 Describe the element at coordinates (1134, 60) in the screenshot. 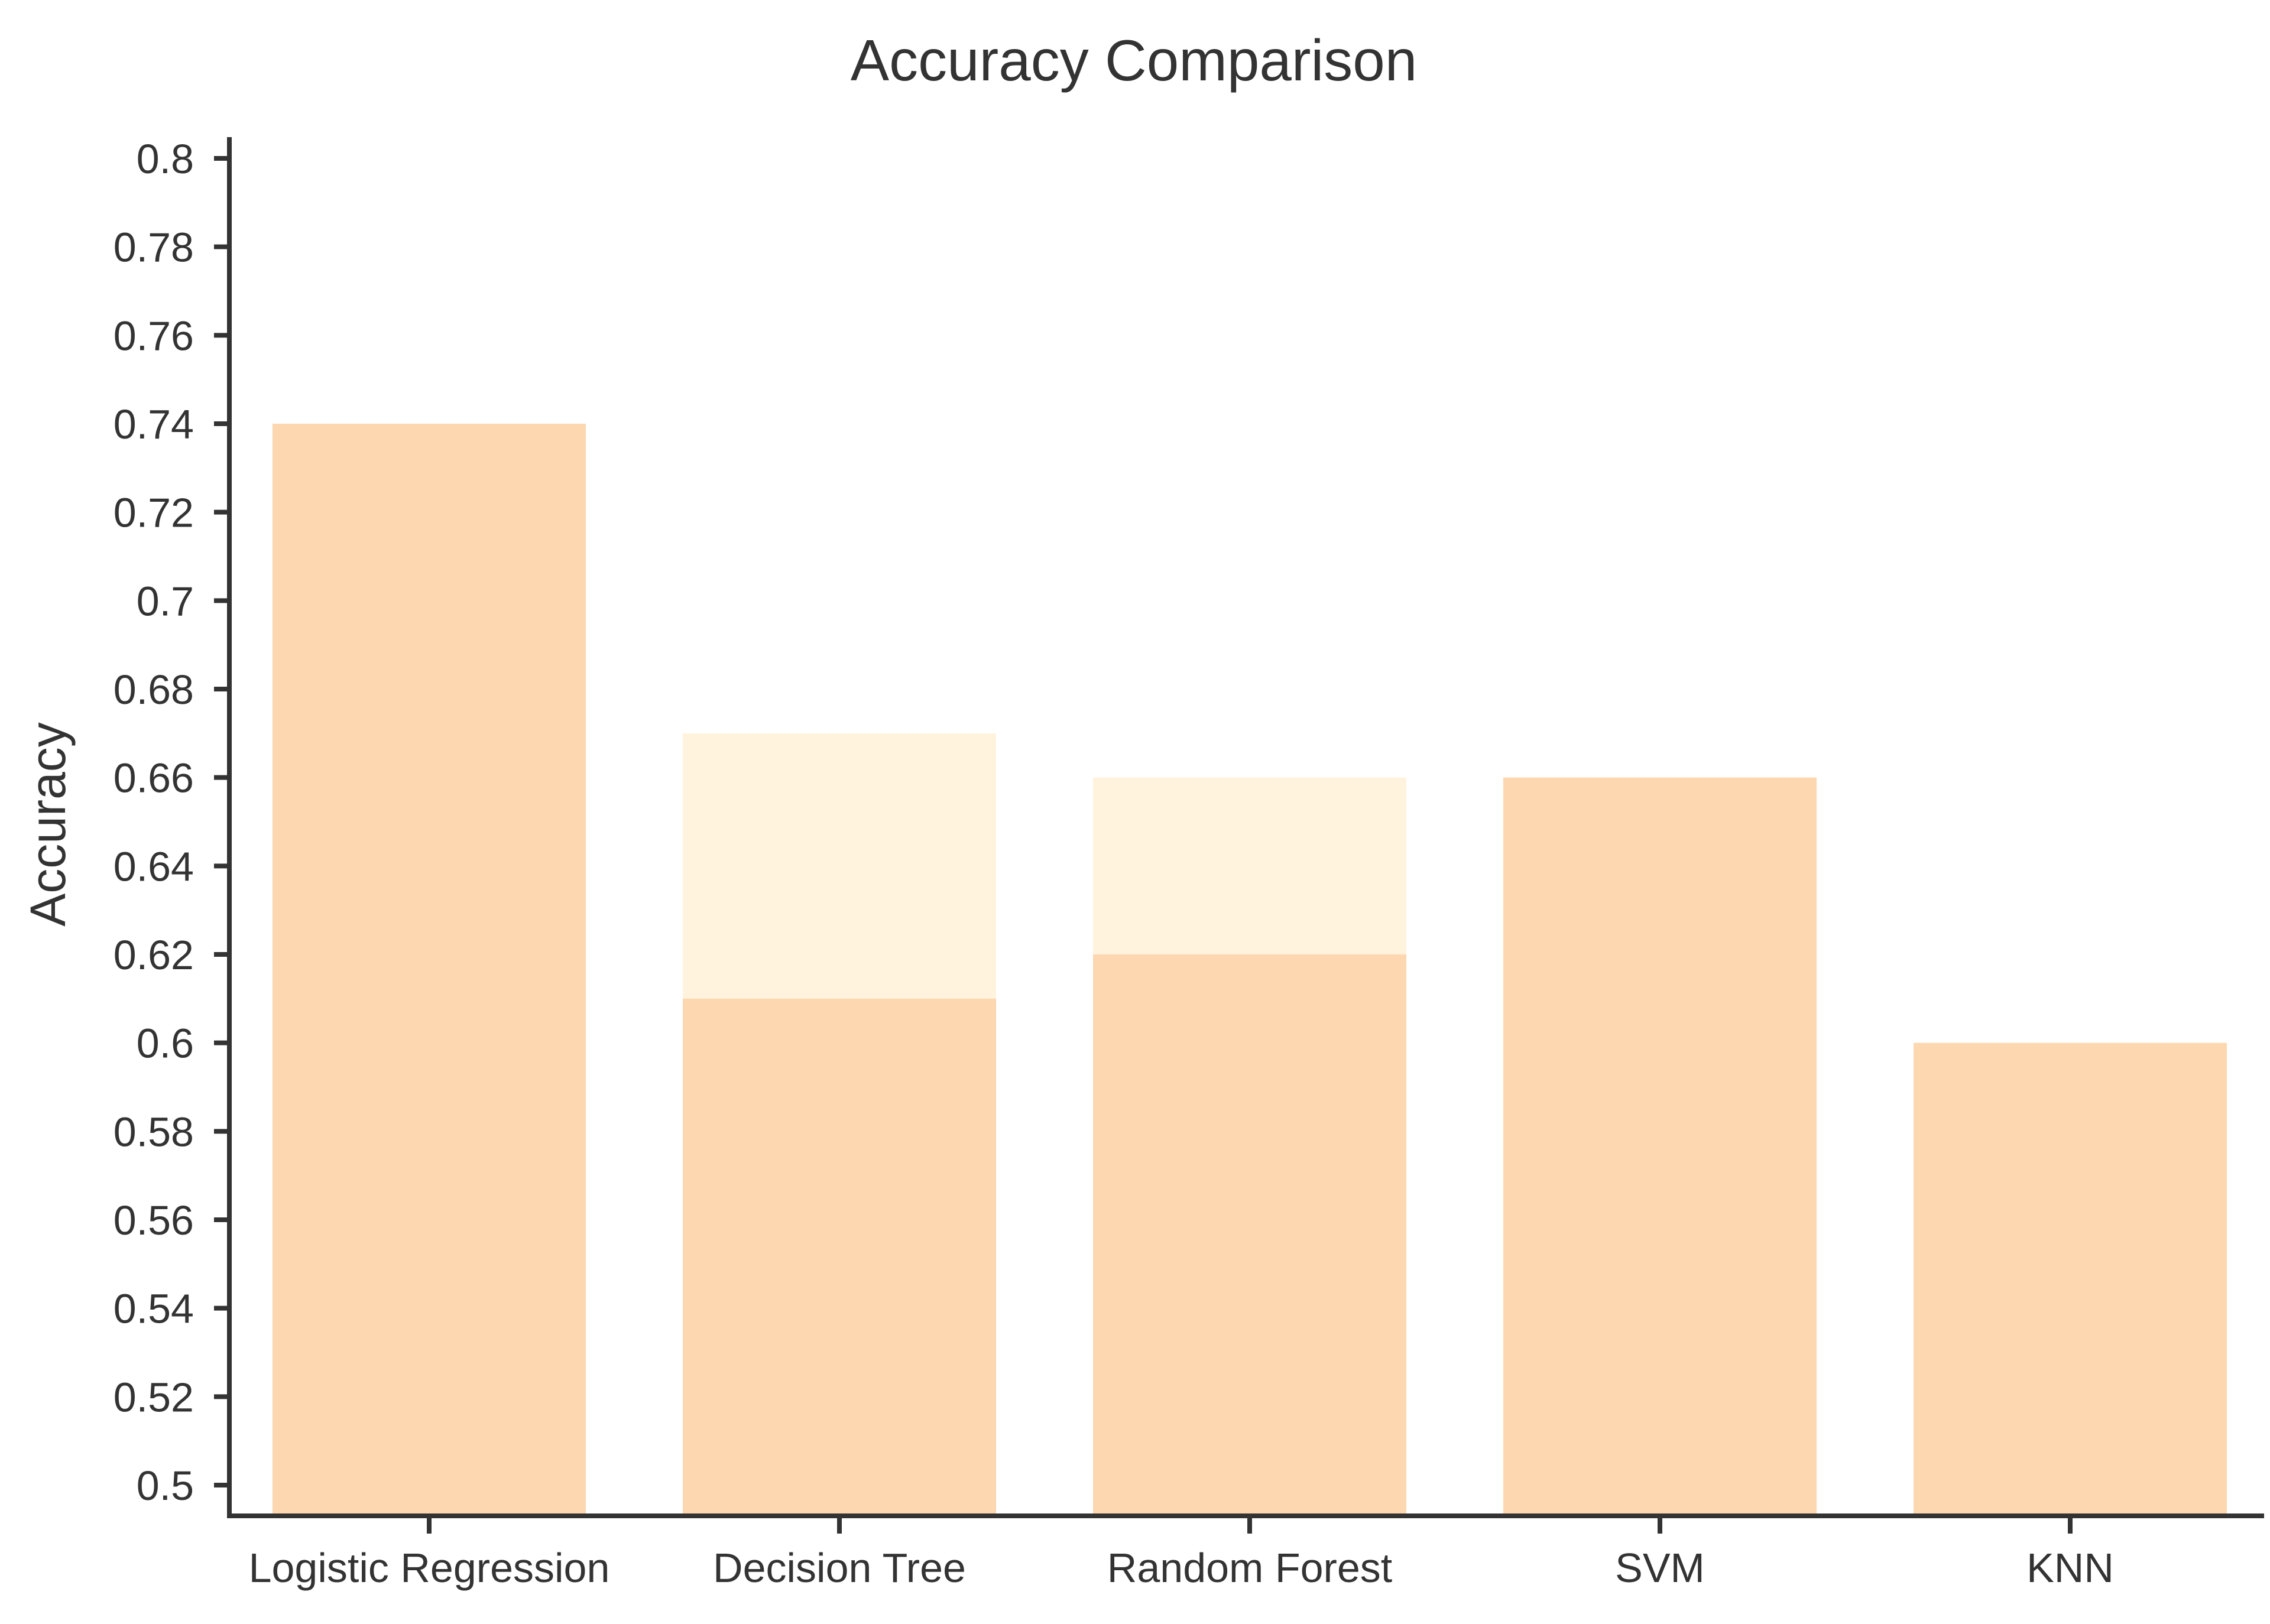

I see `chart-title: Accuracy Comparison` at that location.